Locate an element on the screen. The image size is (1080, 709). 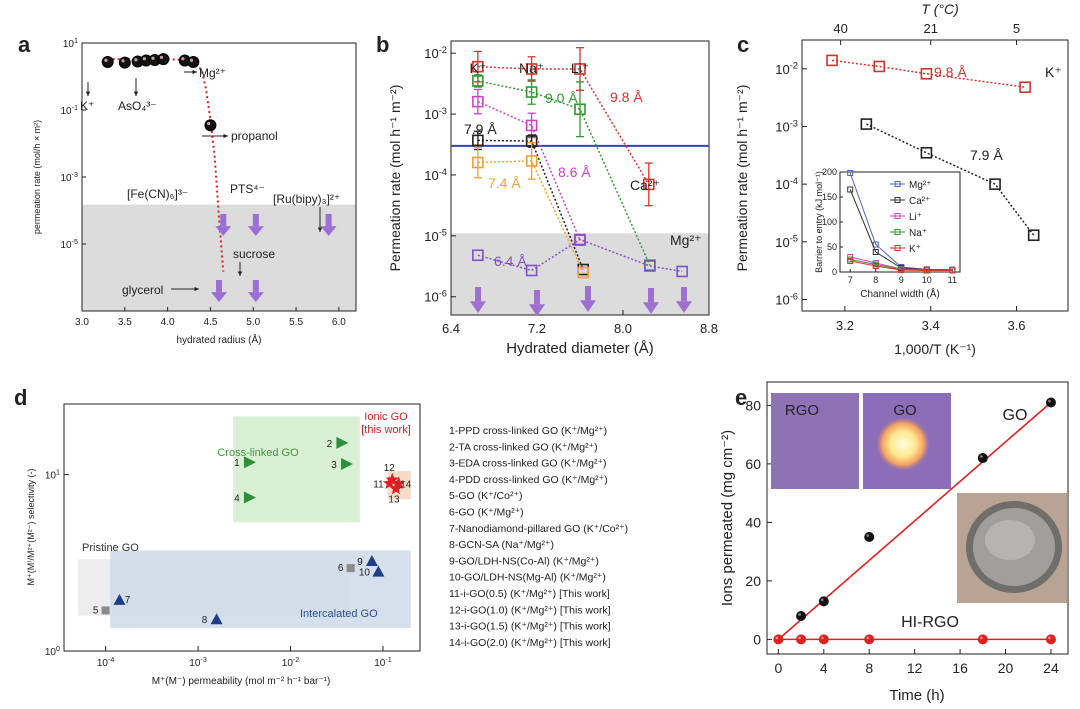
a-xtick-label: 4.5 is located at coordinates (210, 322).